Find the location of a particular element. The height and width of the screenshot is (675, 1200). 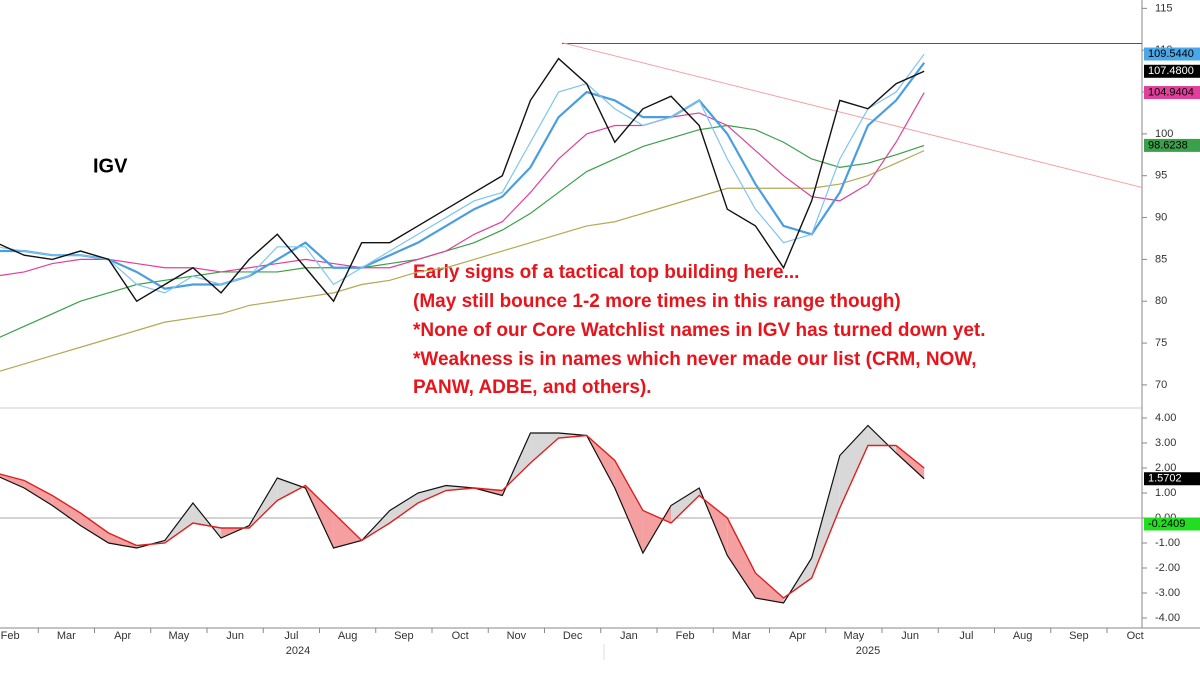

y-tick-label: 70 is located at coordinates (1161, 385).